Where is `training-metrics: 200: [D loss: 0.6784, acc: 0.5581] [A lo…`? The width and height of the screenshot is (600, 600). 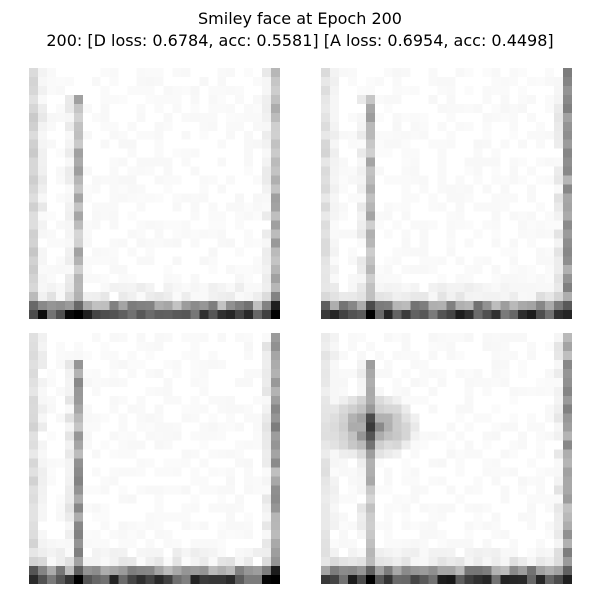 training-metrics: 200: [D loss: 0.6784, acc: 0.5581] [A lo… is located at coordinates (300, 40).